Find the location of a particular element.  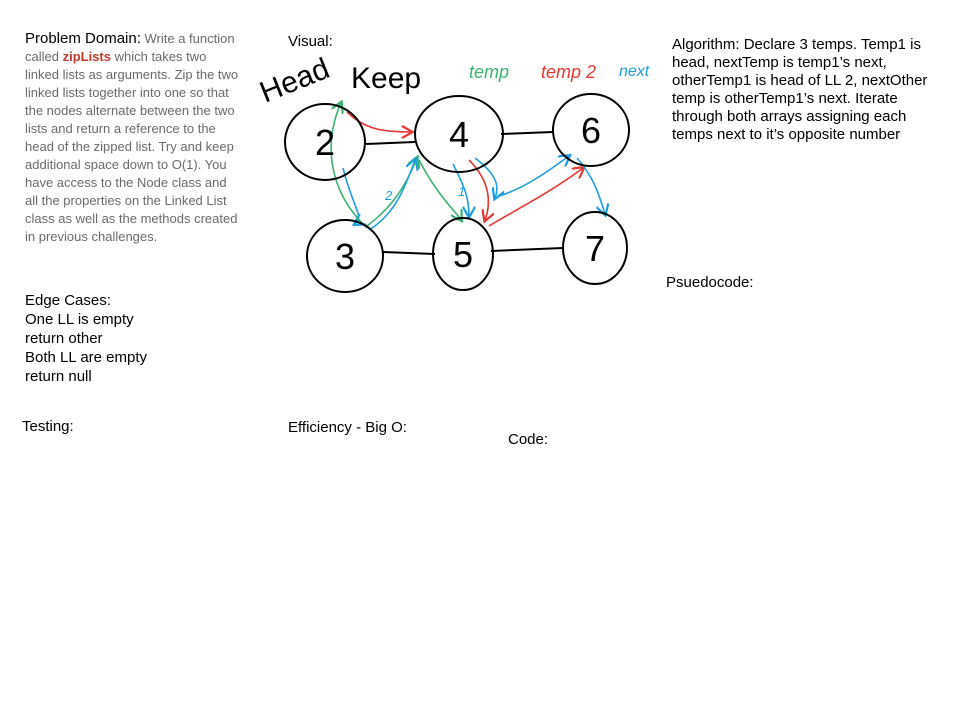

next-legend: next is located at coordinates (634, 71).